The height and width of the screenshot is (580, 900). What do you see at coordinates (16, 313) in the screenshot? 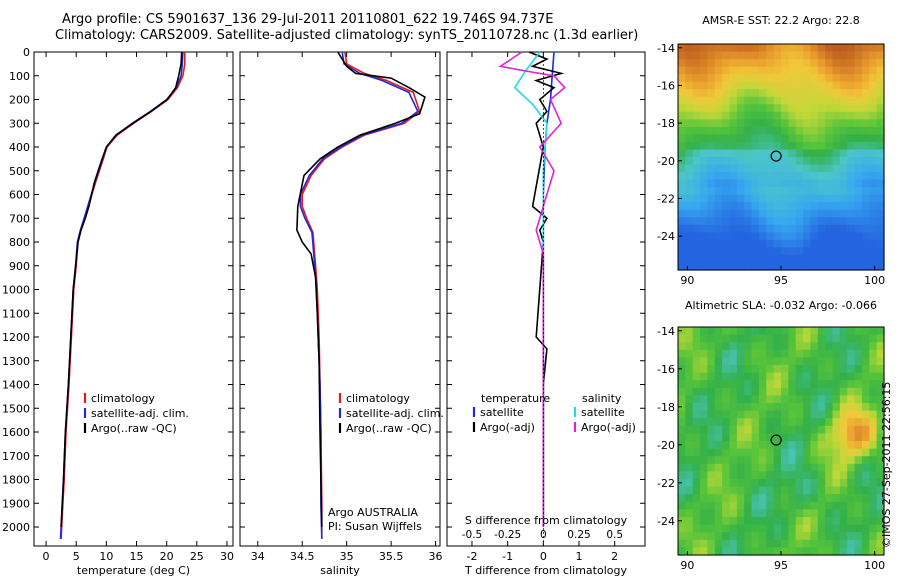
I see `y-tick-label: 1100` at bounding box center [16, 313].